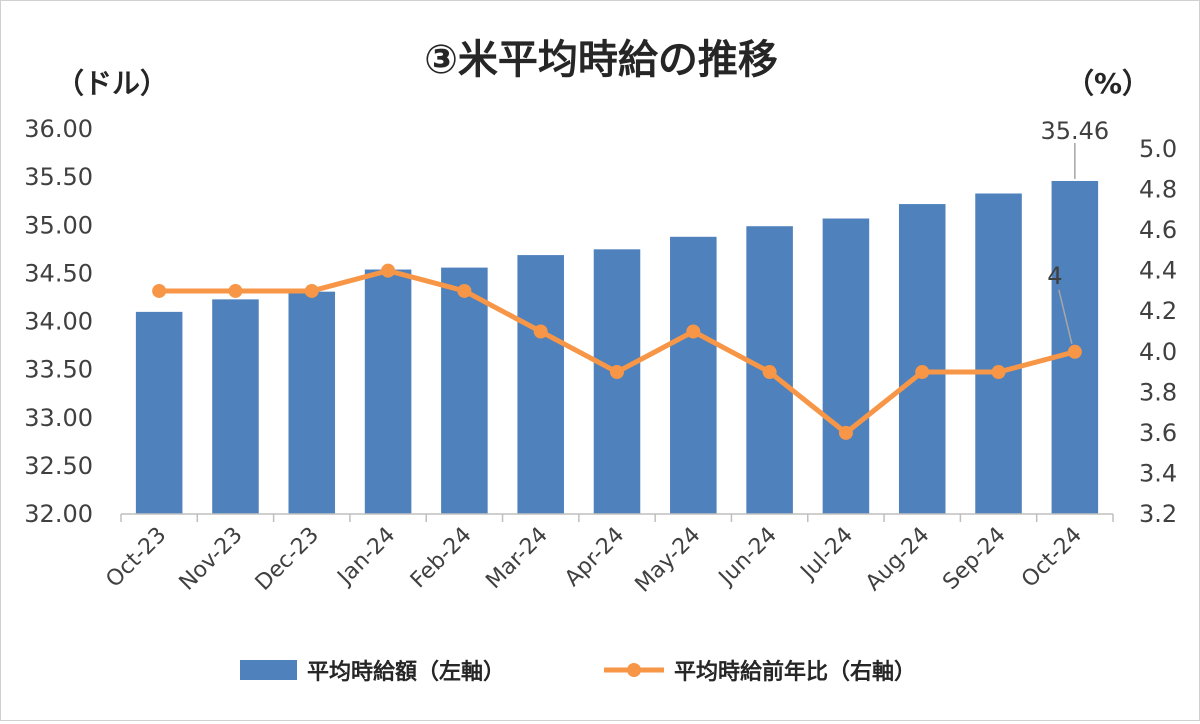 This screenshot has height=724, width=1200. What do you see at coordinates (897, 559) in the screenshot?
I see `x-tick-label: Aug-24` at bounding box center [897, 559].